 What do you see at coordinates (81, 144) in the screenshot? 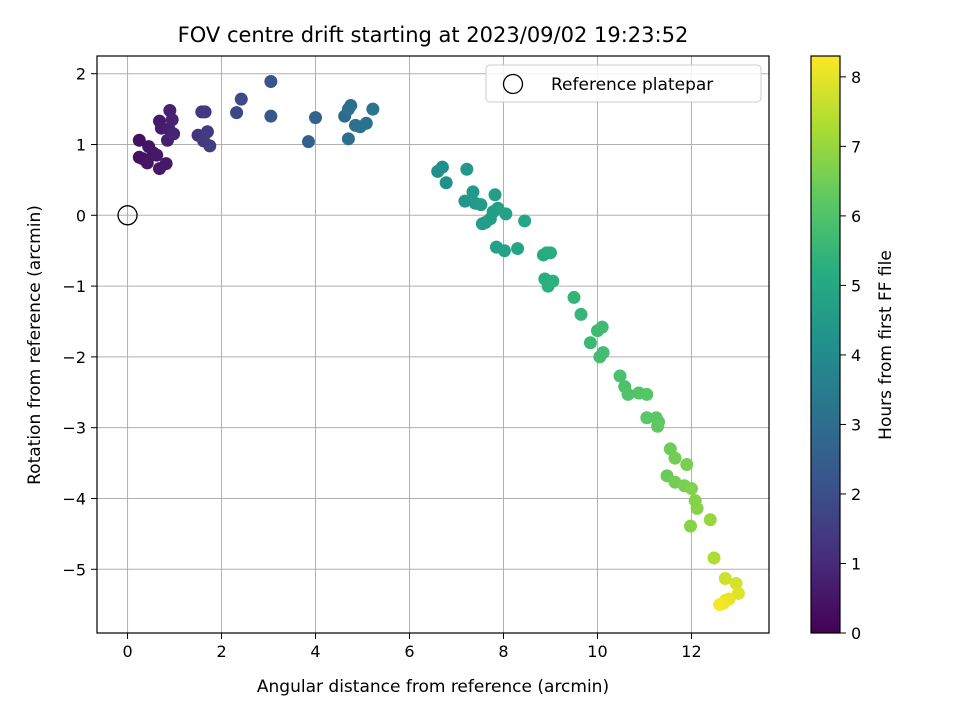
I see `y-tick-label: 1` at bounding box center [81, 144].